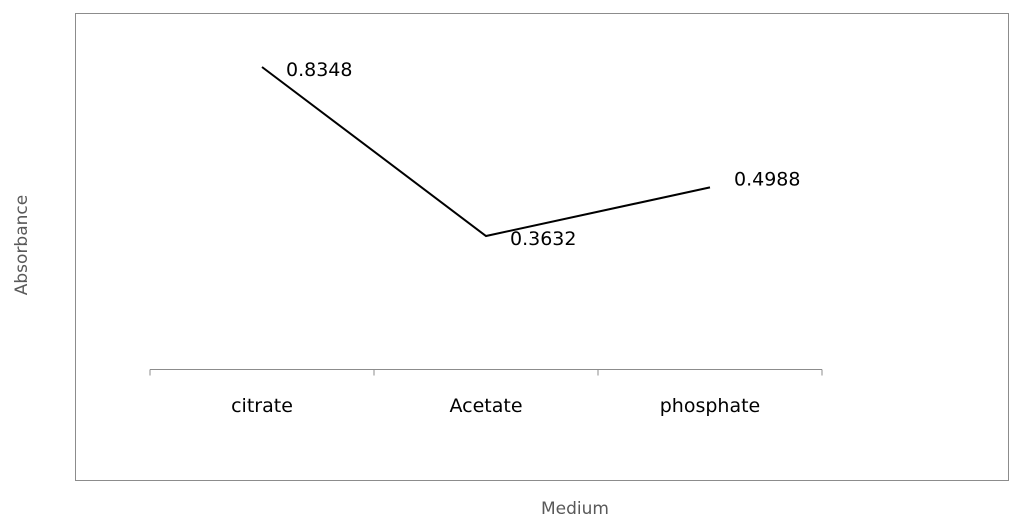  Describe the element at coordinates (575, 509) in the screenshot. I see `x-axis-title: Medium` at that location.